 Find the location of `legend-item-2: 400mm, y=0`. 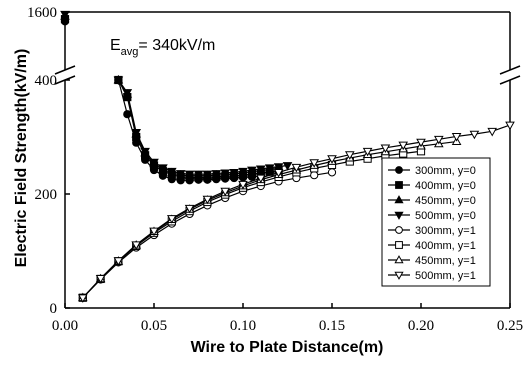

legend-item-2: 400mm, y=0 is located at coordinates (432, 186).